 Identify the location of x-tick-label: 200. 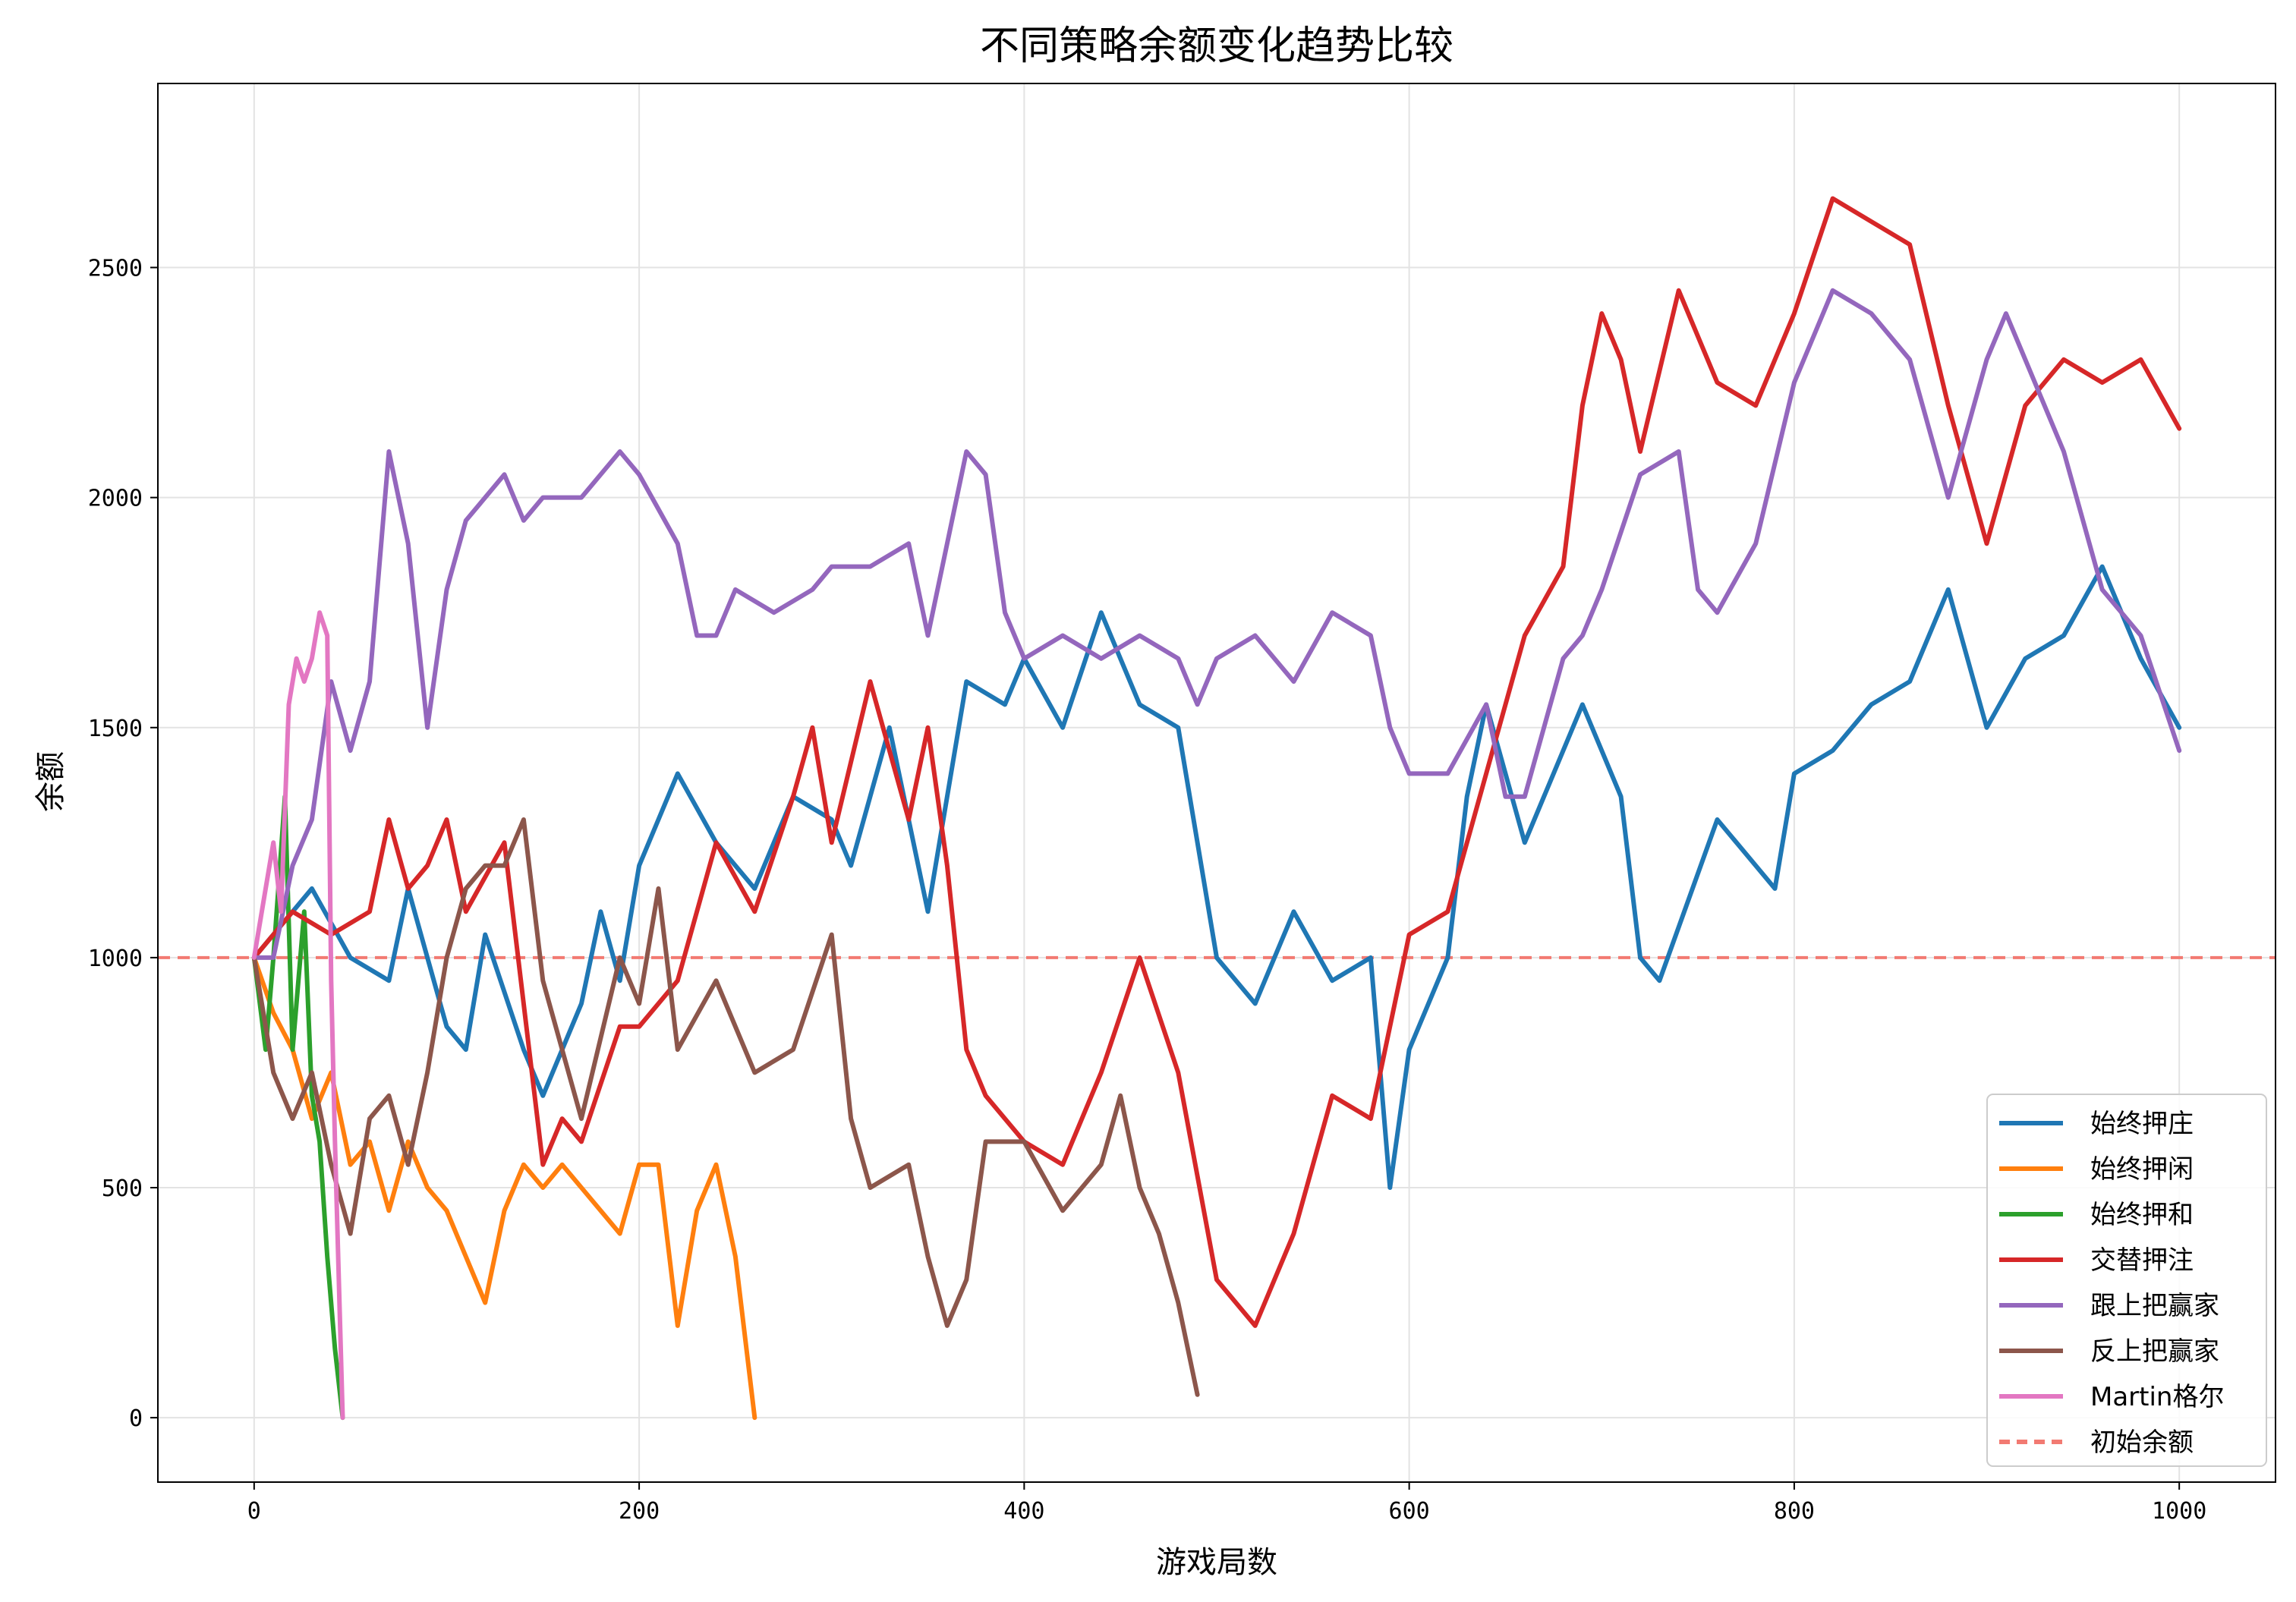
(639, 1512).